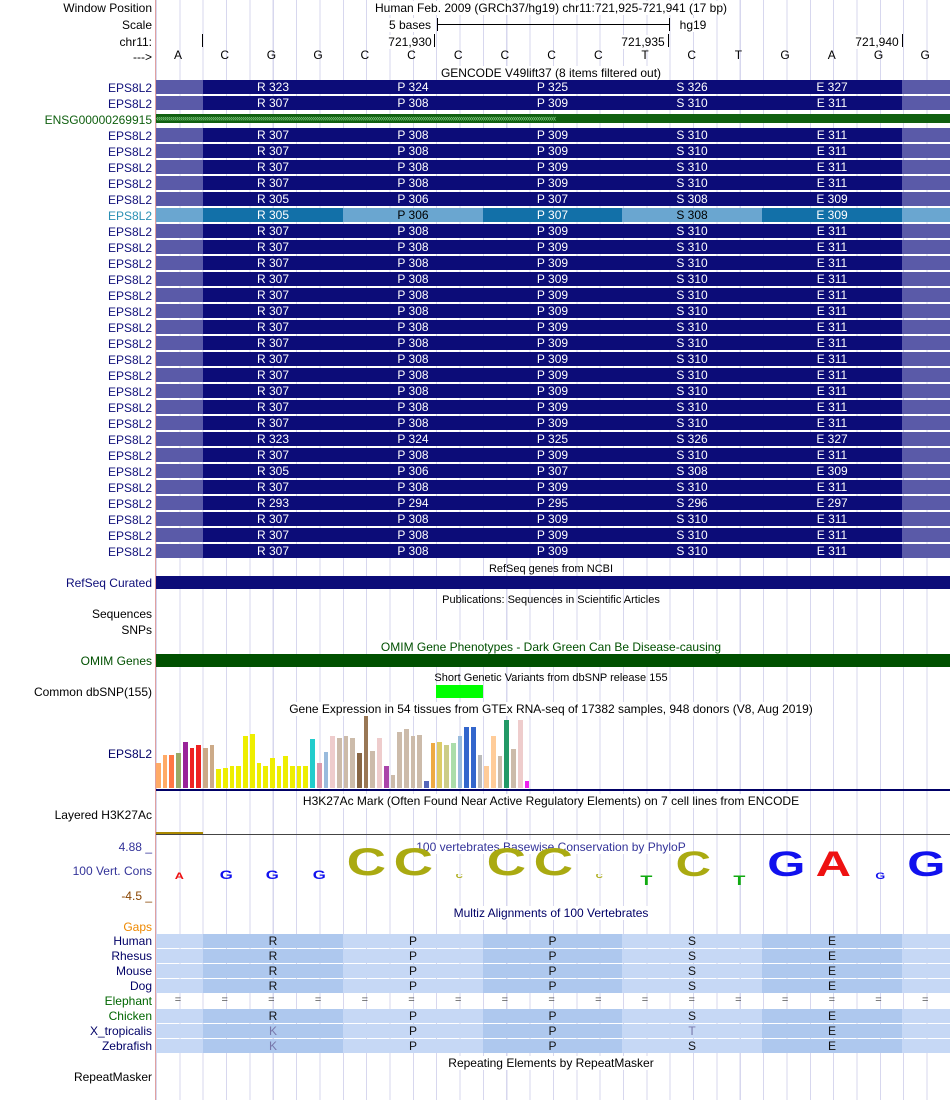  I want to click on gtex-label: EPS8L2, so click(129, 754).